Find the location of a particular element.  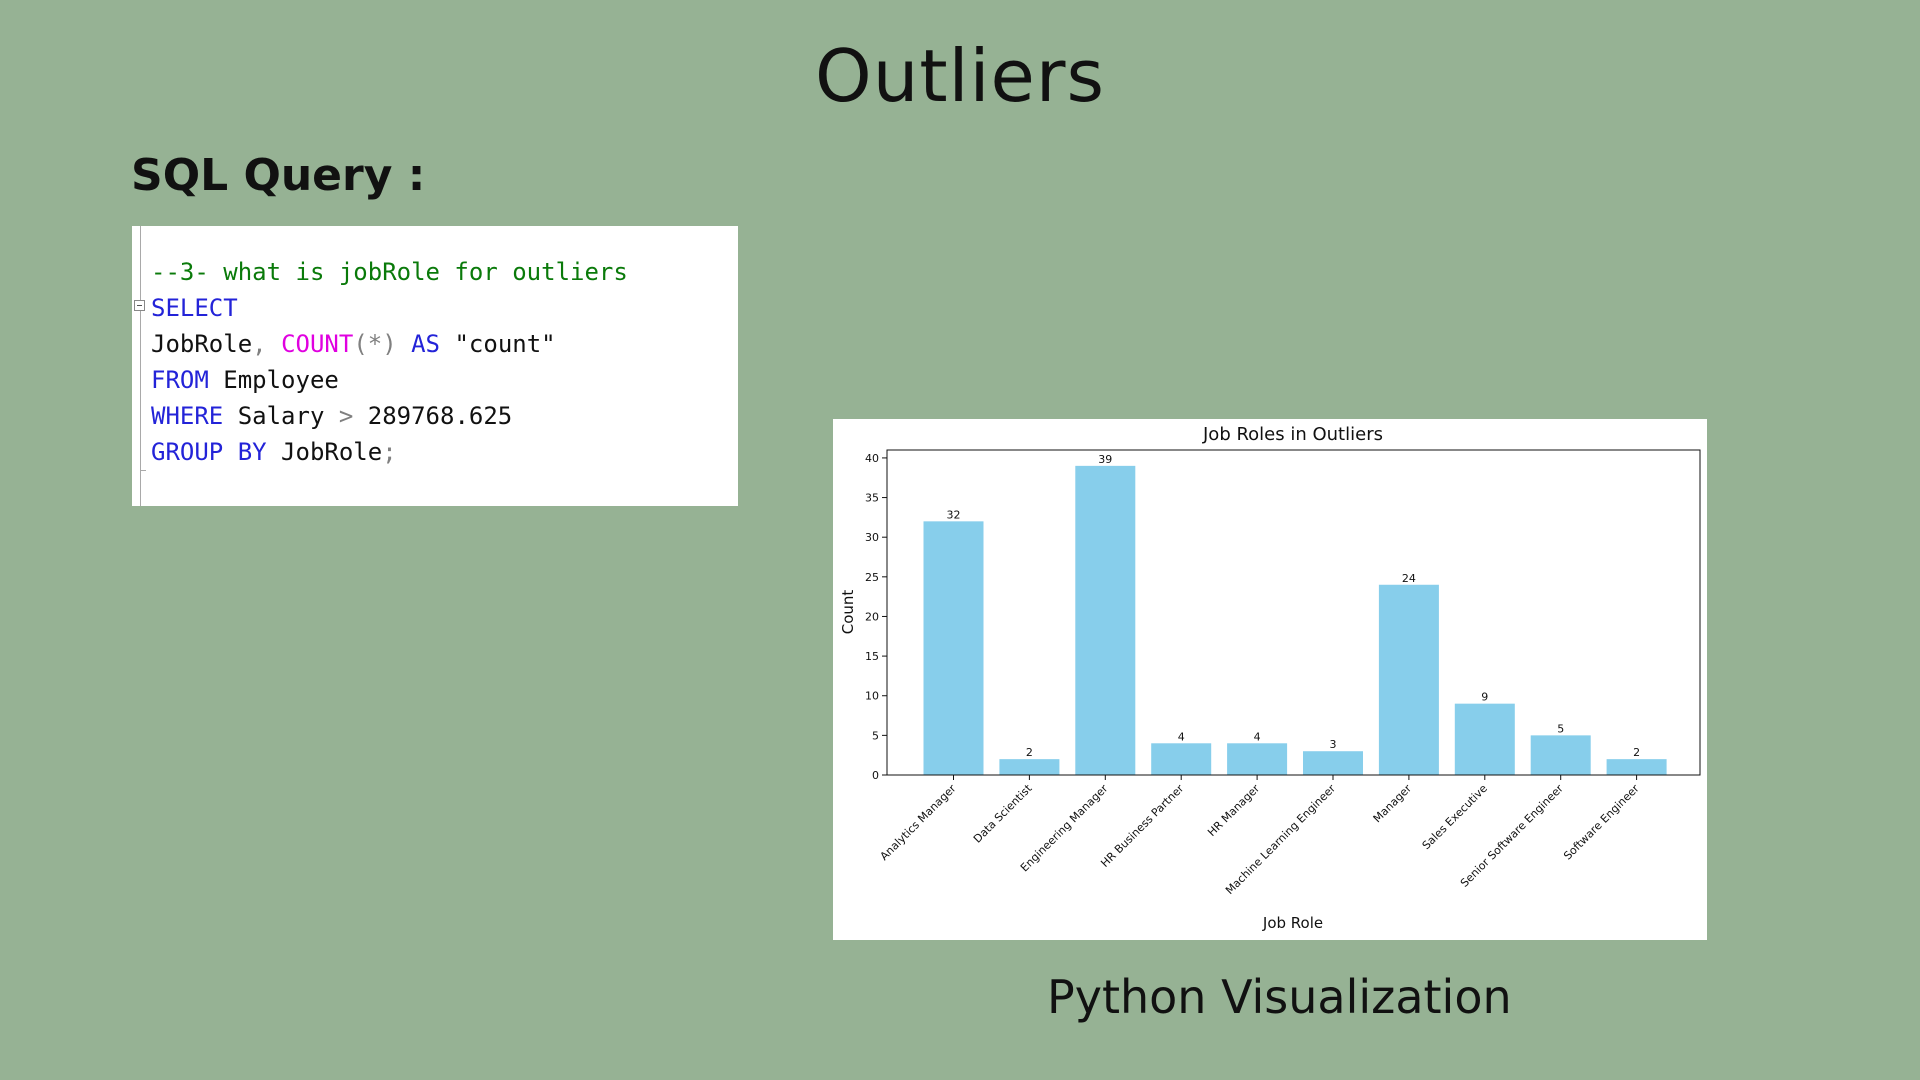

x-tick-label: Analytics Manager is located at coordinates (918, 822).